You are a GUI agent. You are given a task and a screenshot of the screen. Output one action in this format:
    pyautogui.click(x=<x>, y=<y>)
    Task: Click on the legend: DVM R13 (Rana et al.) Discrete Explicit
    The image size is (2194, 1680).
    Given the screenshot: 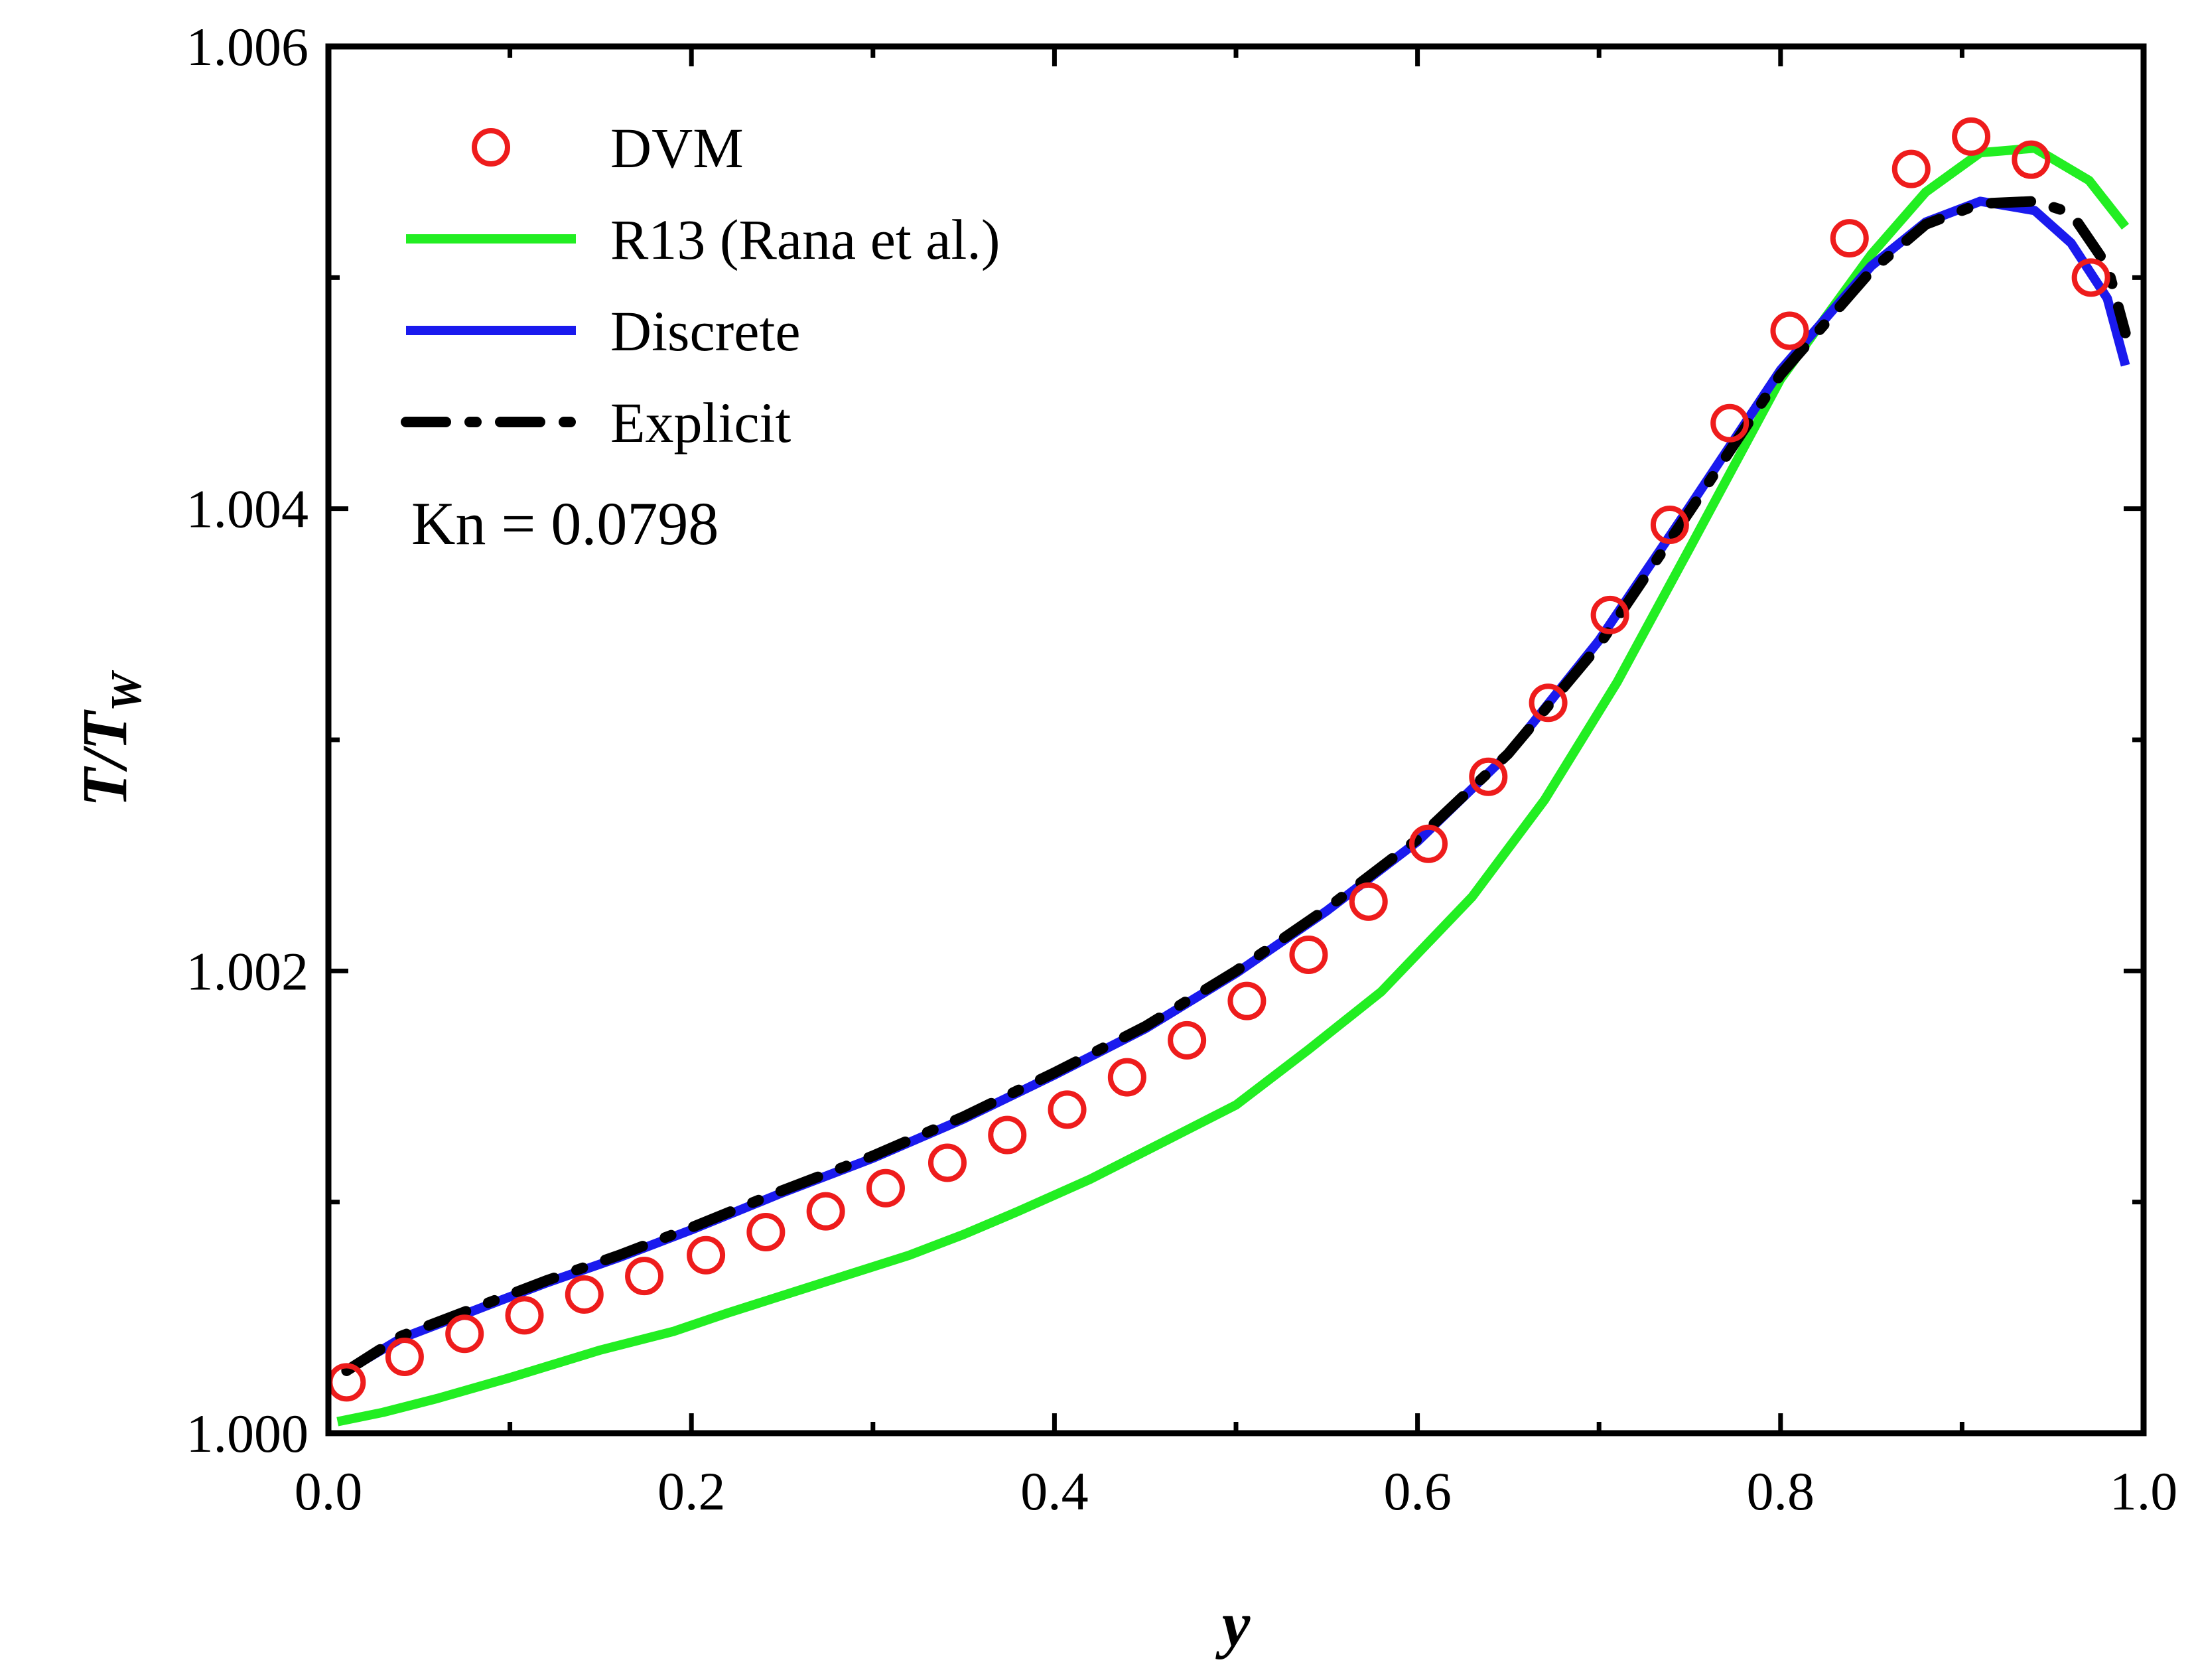 What is the action you would take?
    pyautogui.click(x=700, y=285)
    